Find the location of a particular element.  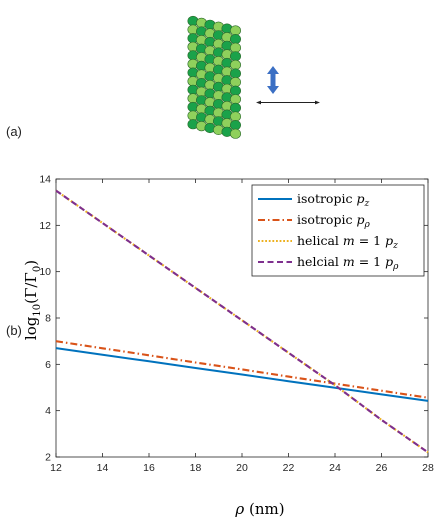

x-tick-label: 12 is located at coordinates (56, 468).